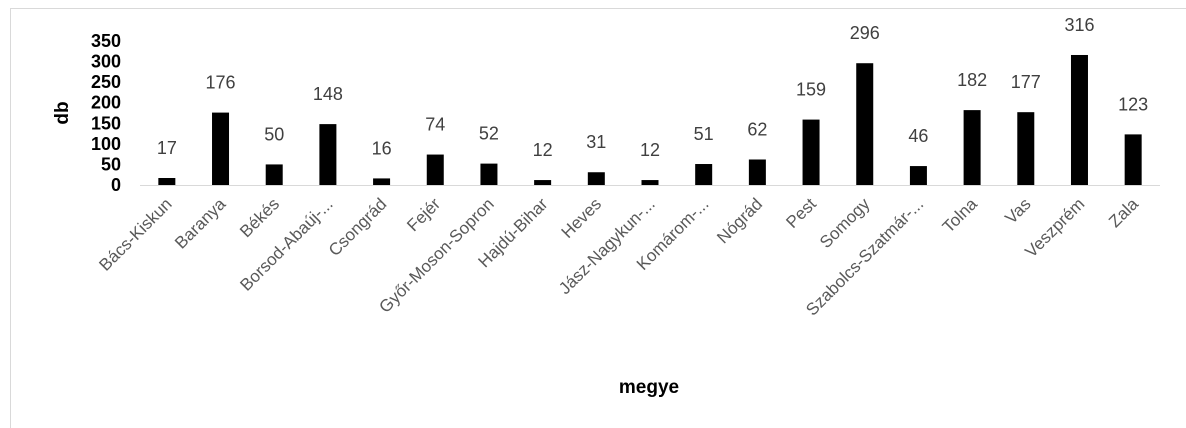 The height and width of the screenshot is (428, 1186). I want to click on data-label: 31, so click(596, 142).